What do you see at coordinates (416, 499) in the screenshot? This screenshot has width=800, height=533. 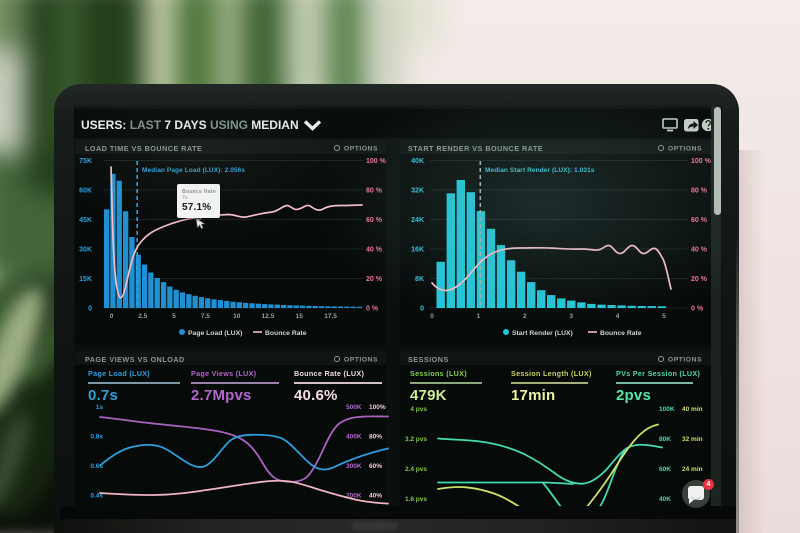 I see `svg-text: 1.6 pvs` at bounding box center [416, 499].